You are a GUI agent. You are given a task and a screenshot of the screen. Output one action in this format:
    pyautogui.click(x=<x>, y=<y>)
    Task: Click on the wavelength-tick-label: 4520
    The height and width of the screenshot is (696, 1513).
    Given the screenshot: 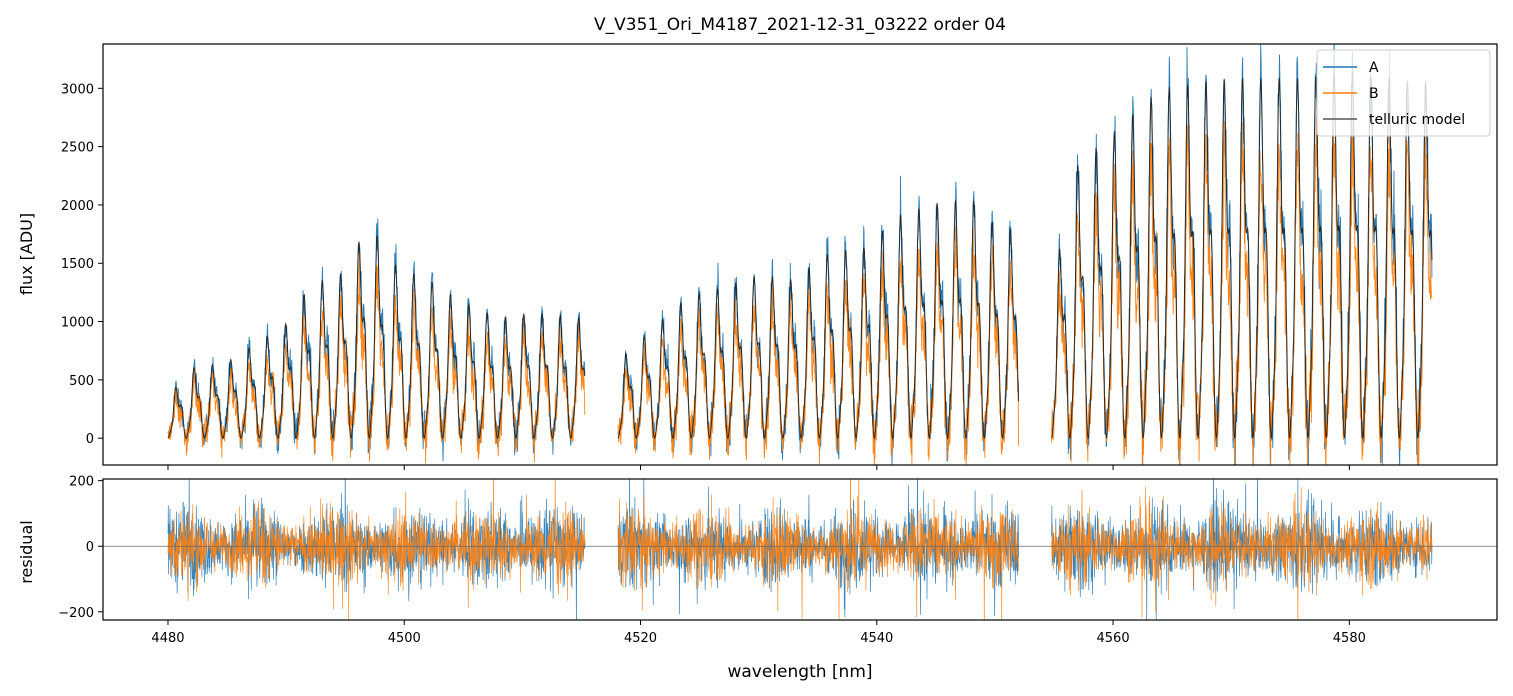 What is the action you would take?
    pyautogui.click(x=640, y=638)
    